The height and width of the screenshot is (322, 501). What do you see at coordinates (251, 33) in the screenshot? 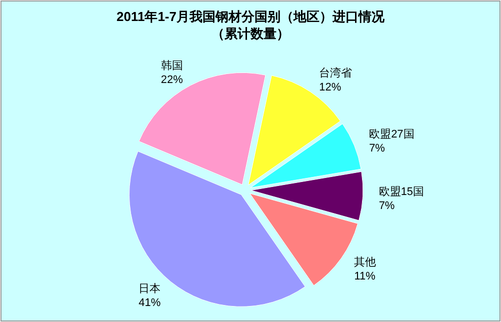
I see `subtitle: （累计数量）` at bounding box center [251, 33].